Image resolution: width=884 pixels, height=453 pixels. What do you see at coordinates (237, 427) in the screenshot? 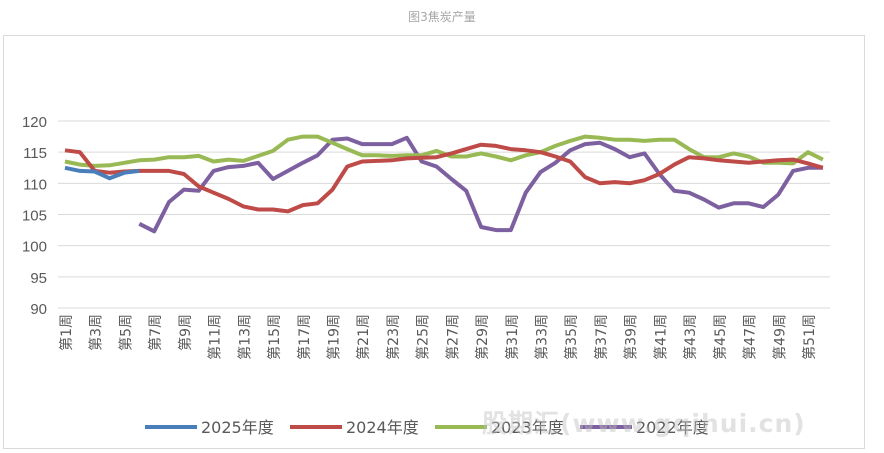
I see `legend-label: 2025年度` at bounding box center [237, 427].